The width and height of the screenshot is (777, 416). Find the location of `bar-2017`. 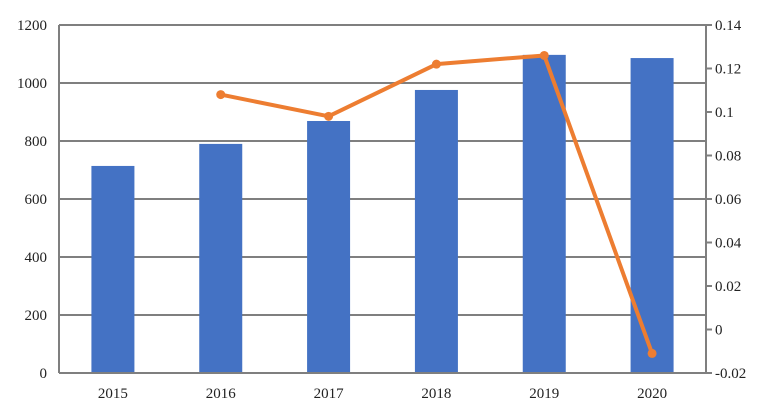

bar-2017 is located at coordinates (329, 247).